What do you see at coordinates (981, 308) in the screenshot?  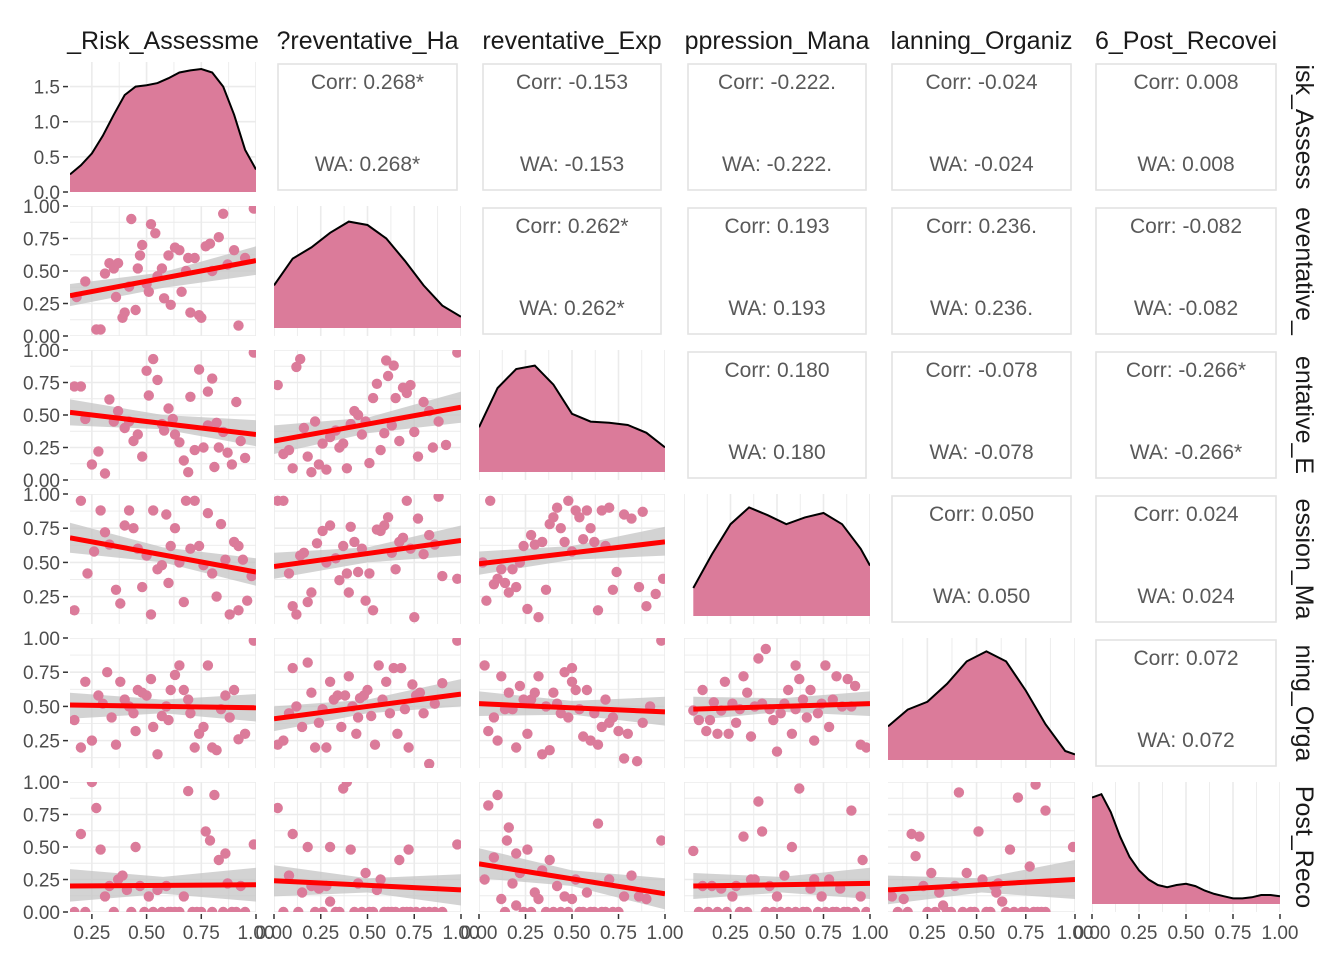 I see `weighted-correlation-value: WA: 0.236.` at bounding box center [981, 308].